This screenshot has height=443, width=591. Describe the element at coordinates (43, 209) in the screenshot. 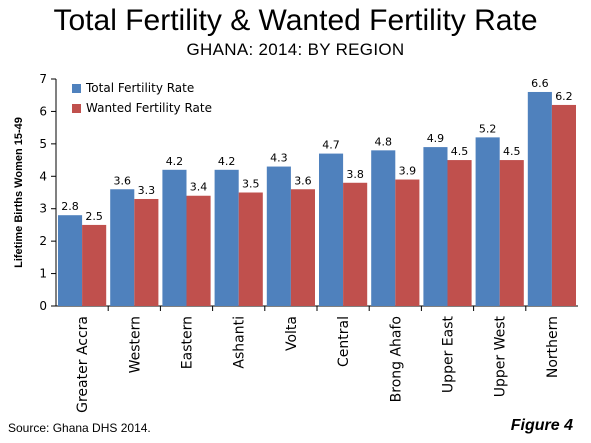

I see `y-tick-label: 3` at that location.